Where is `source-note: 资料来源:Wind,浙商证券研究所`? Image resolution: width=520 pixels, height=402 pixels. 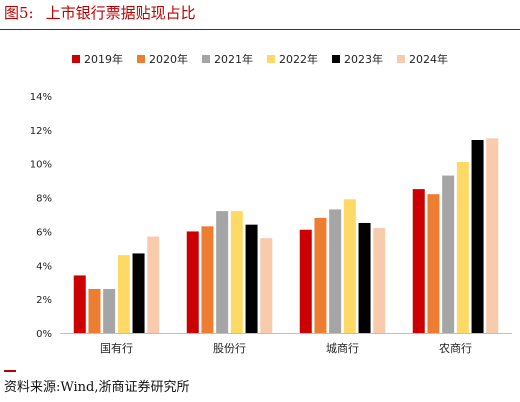 source-note: 资料来源:Wind,浙商证券研究所 is located at coordinates (97, 387).